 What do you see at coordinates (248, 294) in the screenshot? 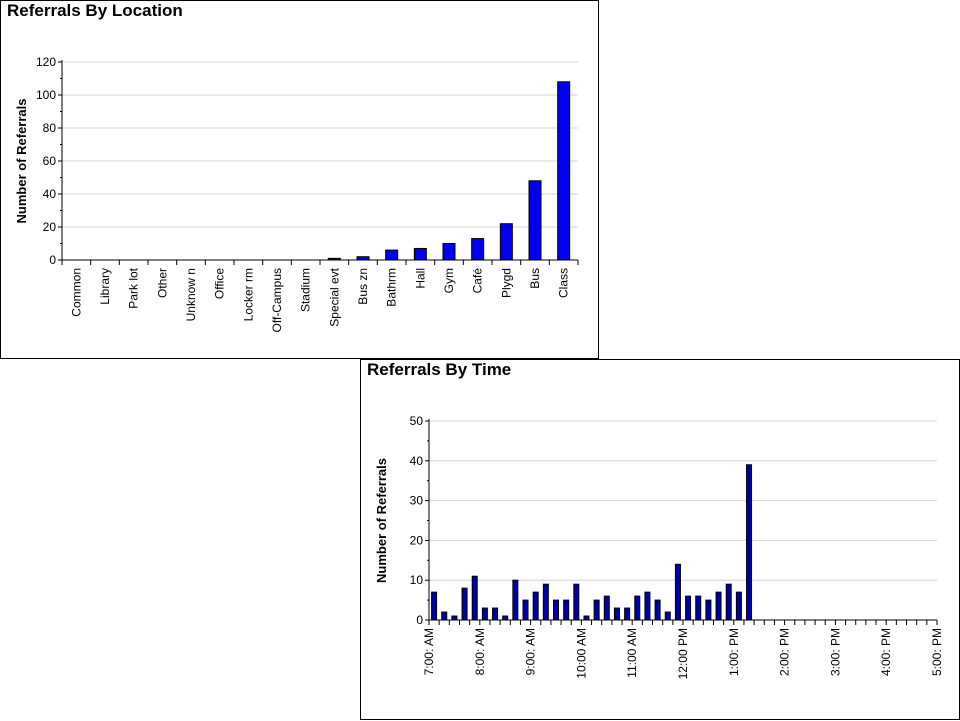
I see `chart-0-x-tick-label: Locker rm` at bounding box center [248, 294].